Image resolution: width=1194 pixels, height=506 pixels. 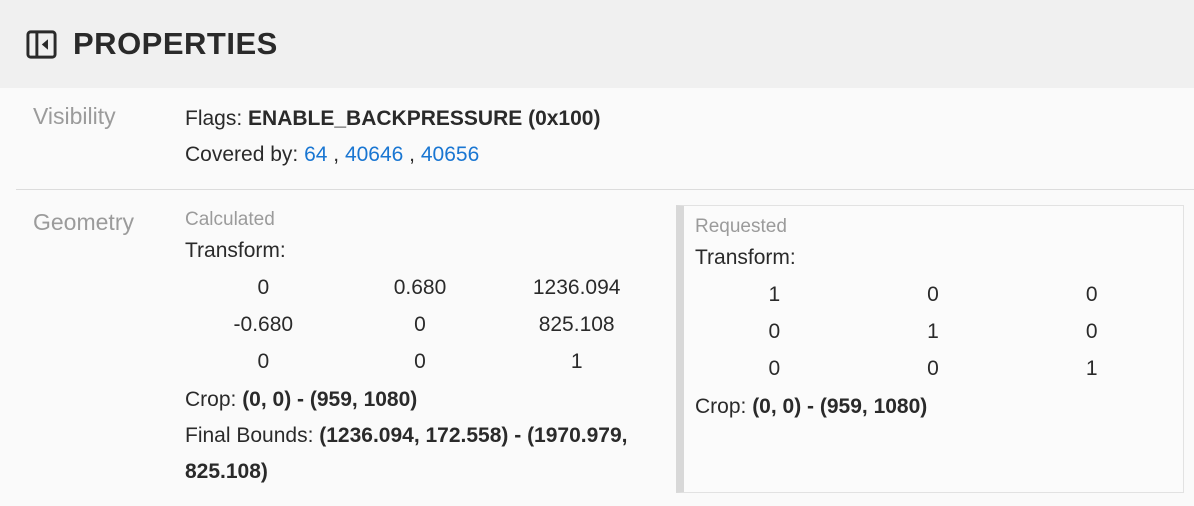 What do you see at coordinates (316, 154) in the screenshot?
I see `covered-by-link-64: 64` at bounding box center [316, 154].